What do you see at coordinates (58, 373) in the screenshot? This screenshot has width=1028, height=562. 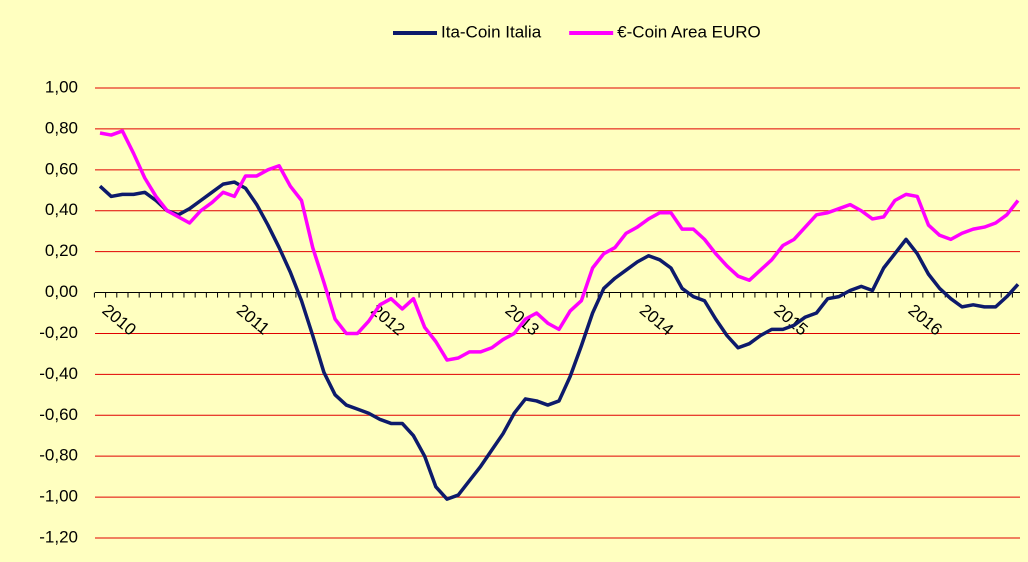 I see `y-tick-label: -0,40` at bounding box center [58, 373].